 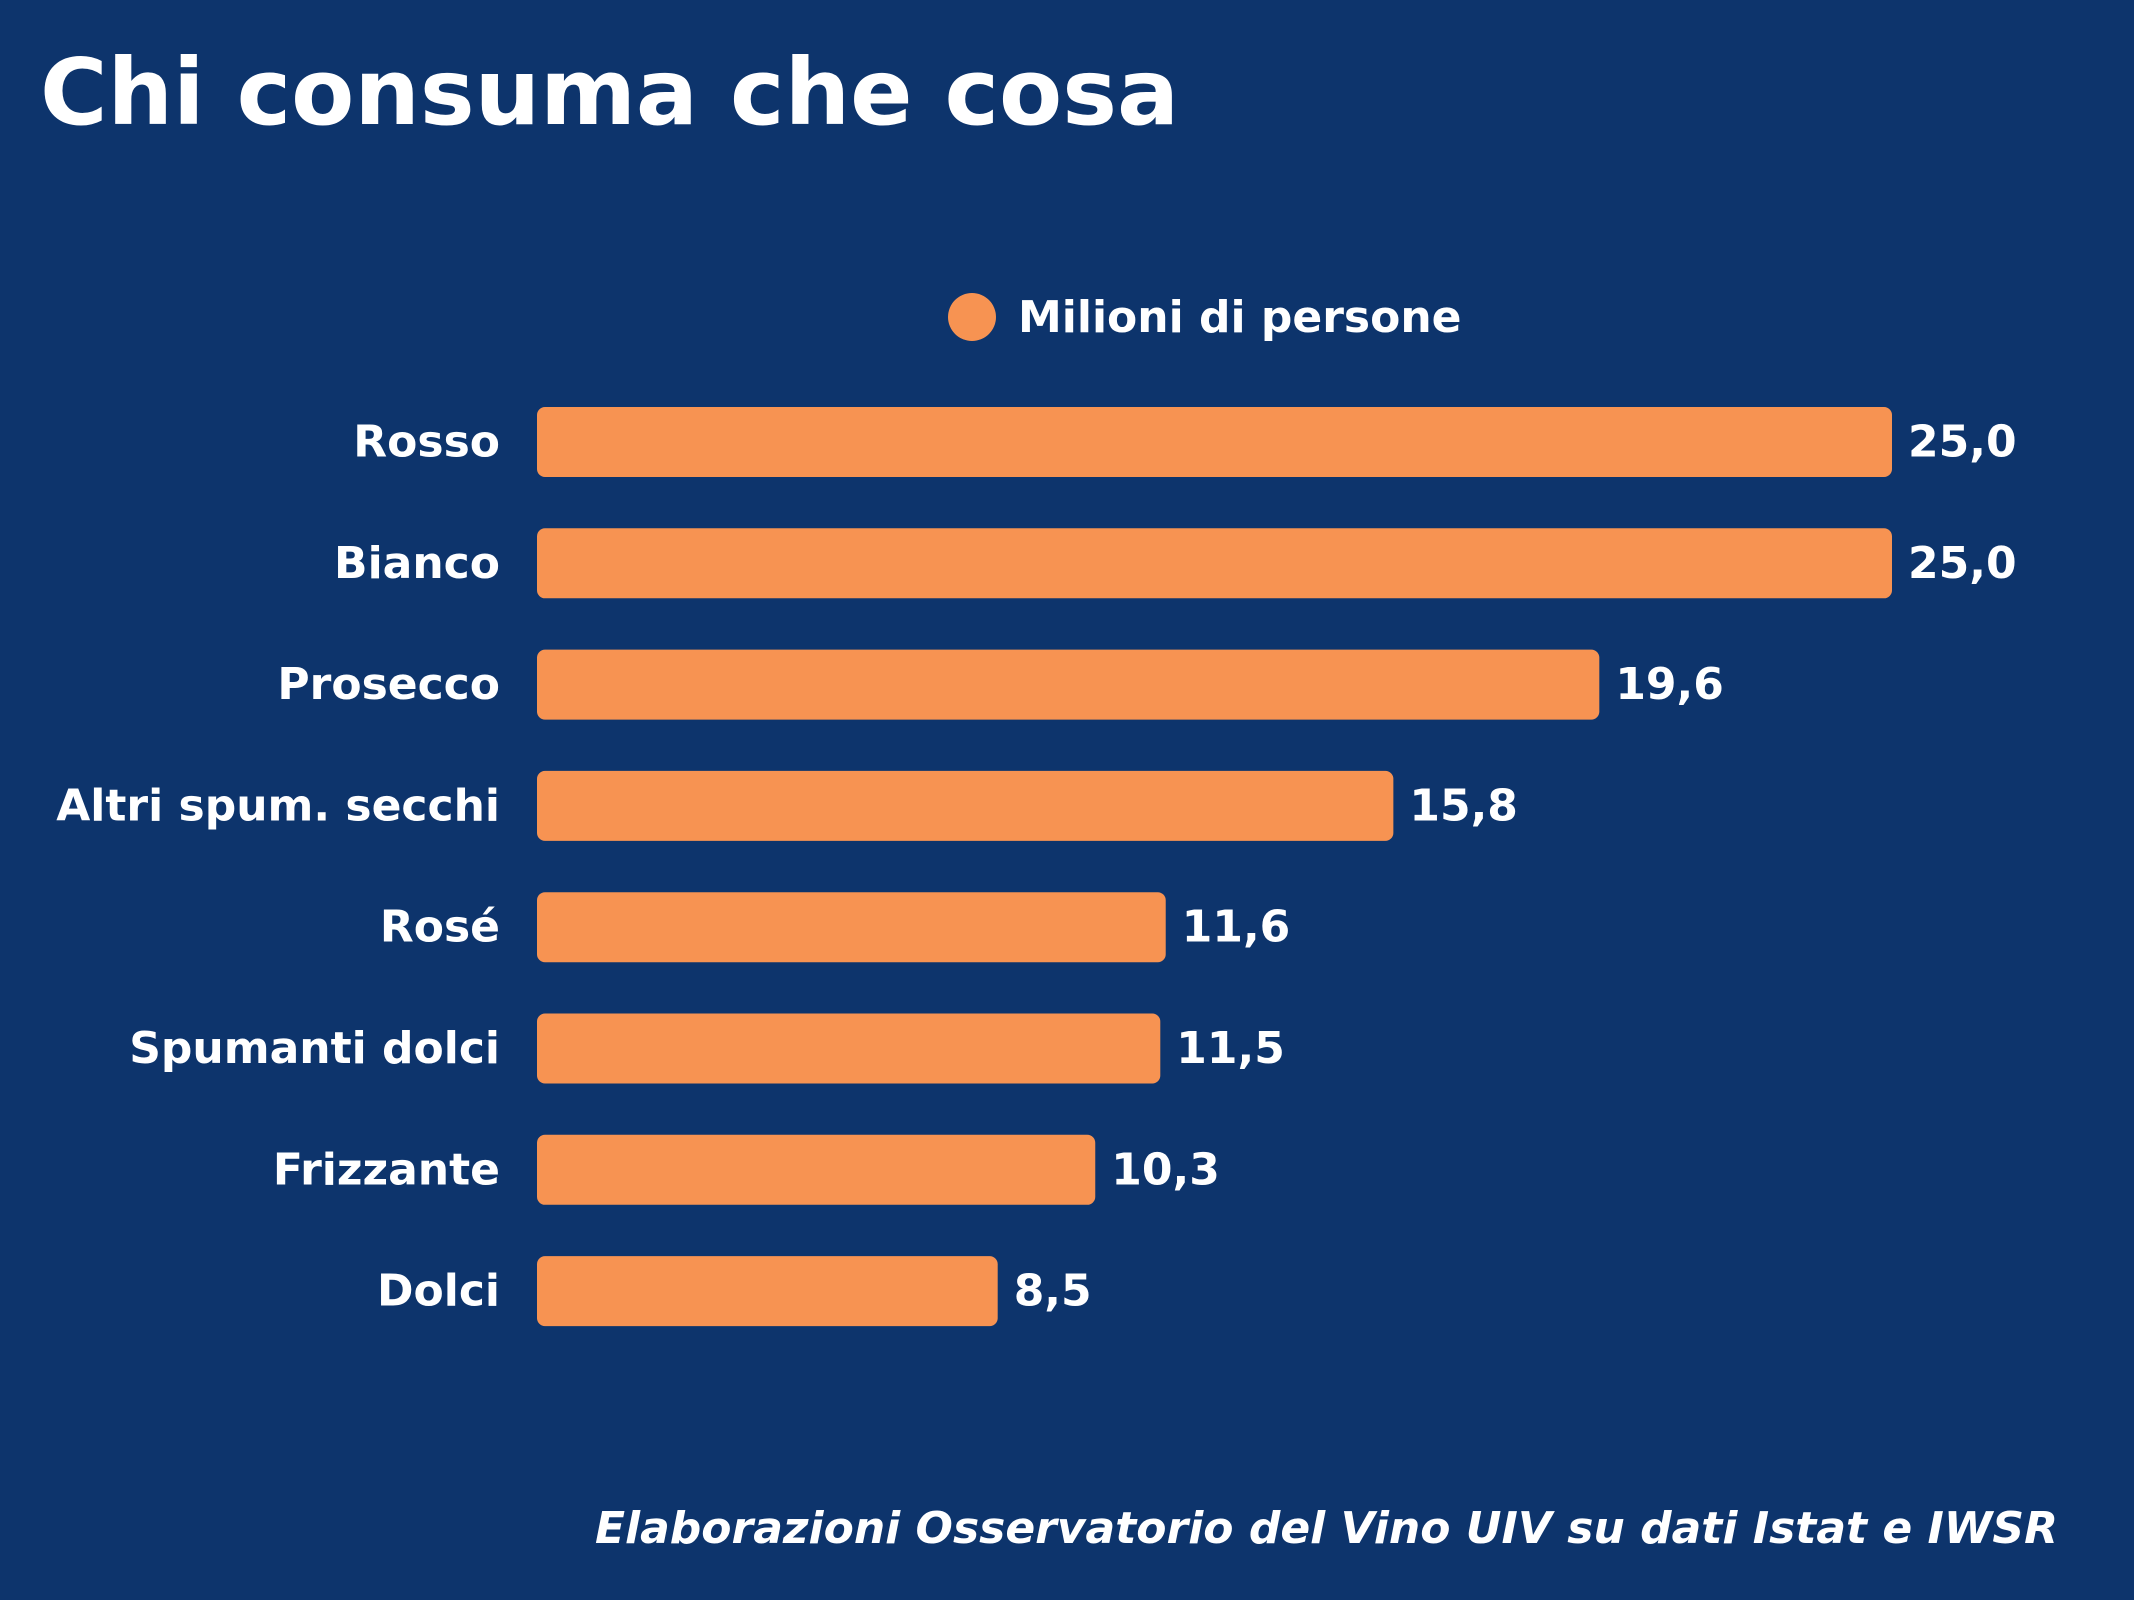 What do you see at coordinates (1230, 1048) in the screenshot?
I see `data-label: 11,5` at bounding box center [1230, 1048].